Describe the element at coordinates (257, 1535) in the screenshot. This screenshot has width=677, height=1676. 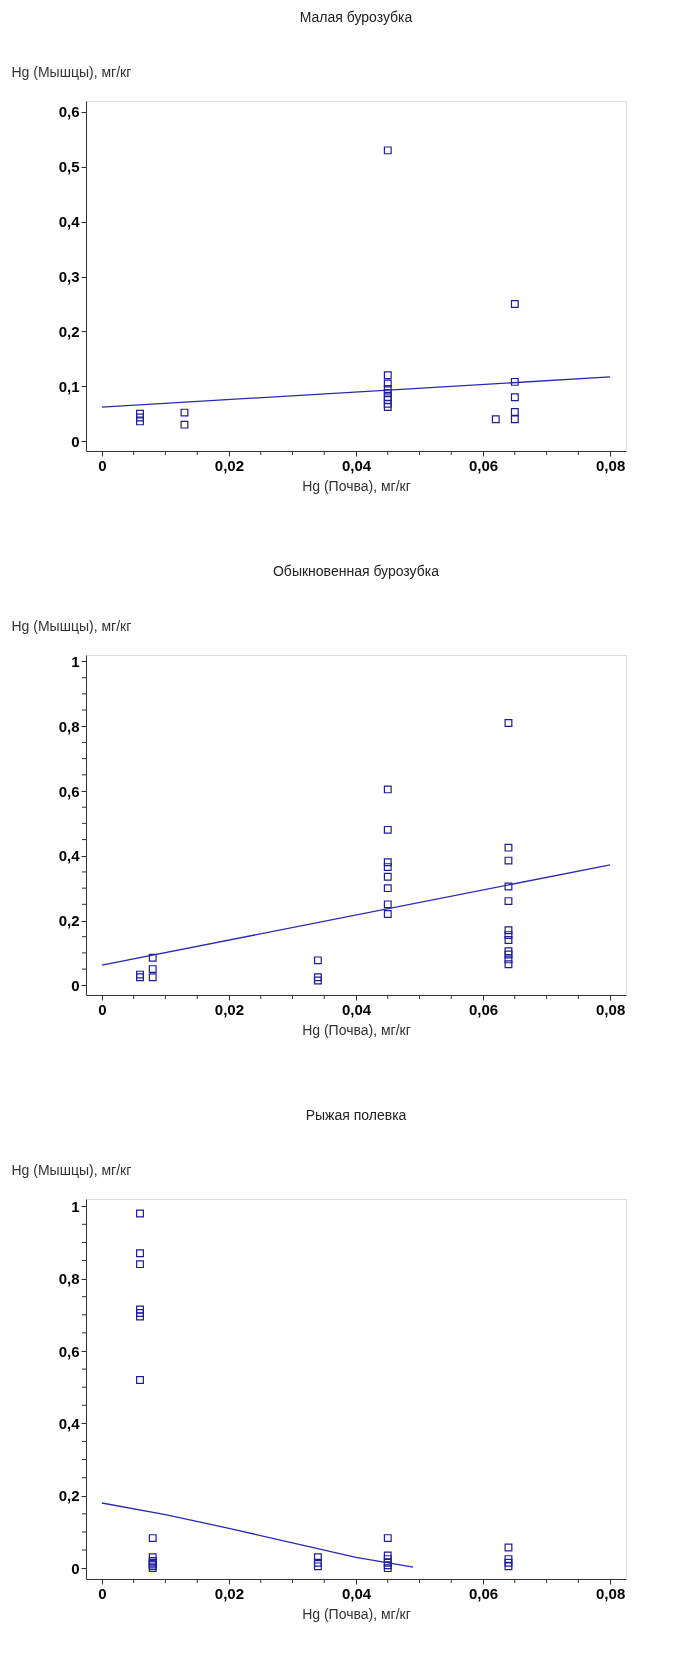
I see `line-series` at that location.